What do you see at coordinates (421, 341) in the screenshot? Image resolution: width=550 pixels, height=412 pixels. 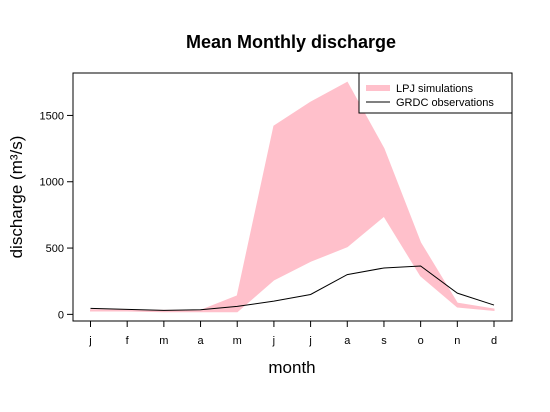 I see `x-tick-label: o` at bounding box center [421, 341].